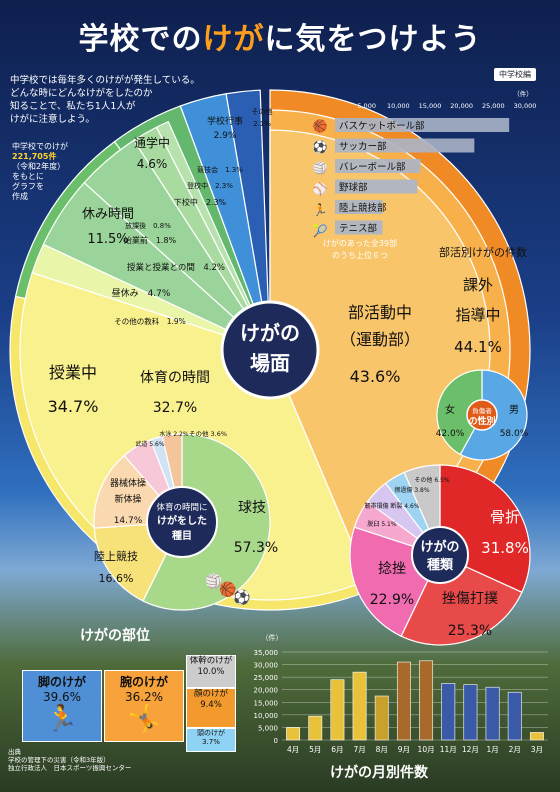 The width and height of the screenshot is (560, 792). What do you see at coordinates (439, 547) in the screenshot?
I see `injury-title-1: けがの` at bounding box center [439, 547].